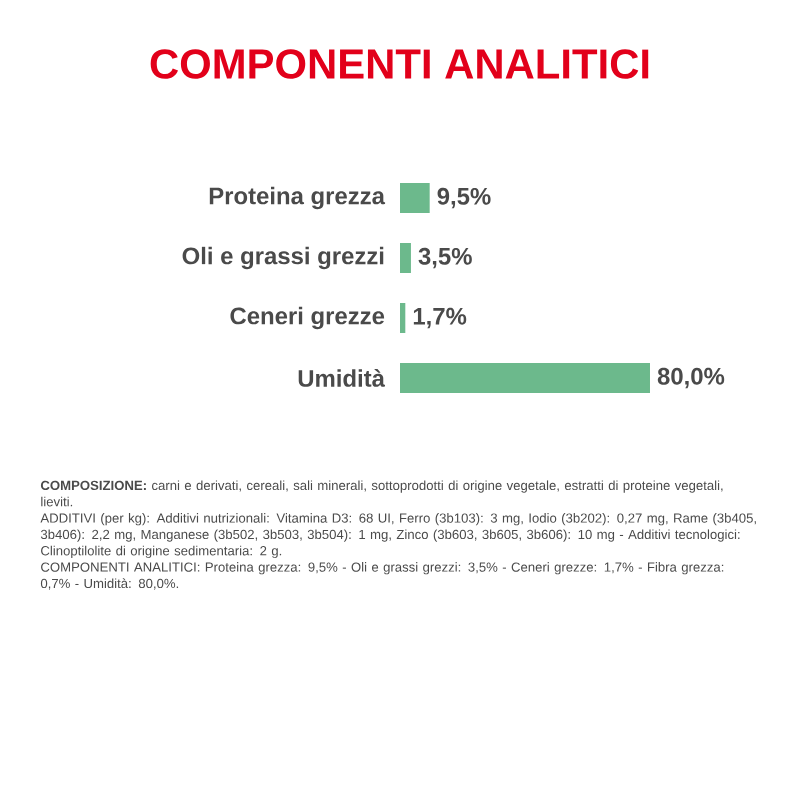 Image resolution: width=800 pixels, height=800 pixels. What do you see at coordinates (283, 258) in the screenshot?
I see `y-tick-label: Oli e grassi grezzi` at bounding box center [283, 258].